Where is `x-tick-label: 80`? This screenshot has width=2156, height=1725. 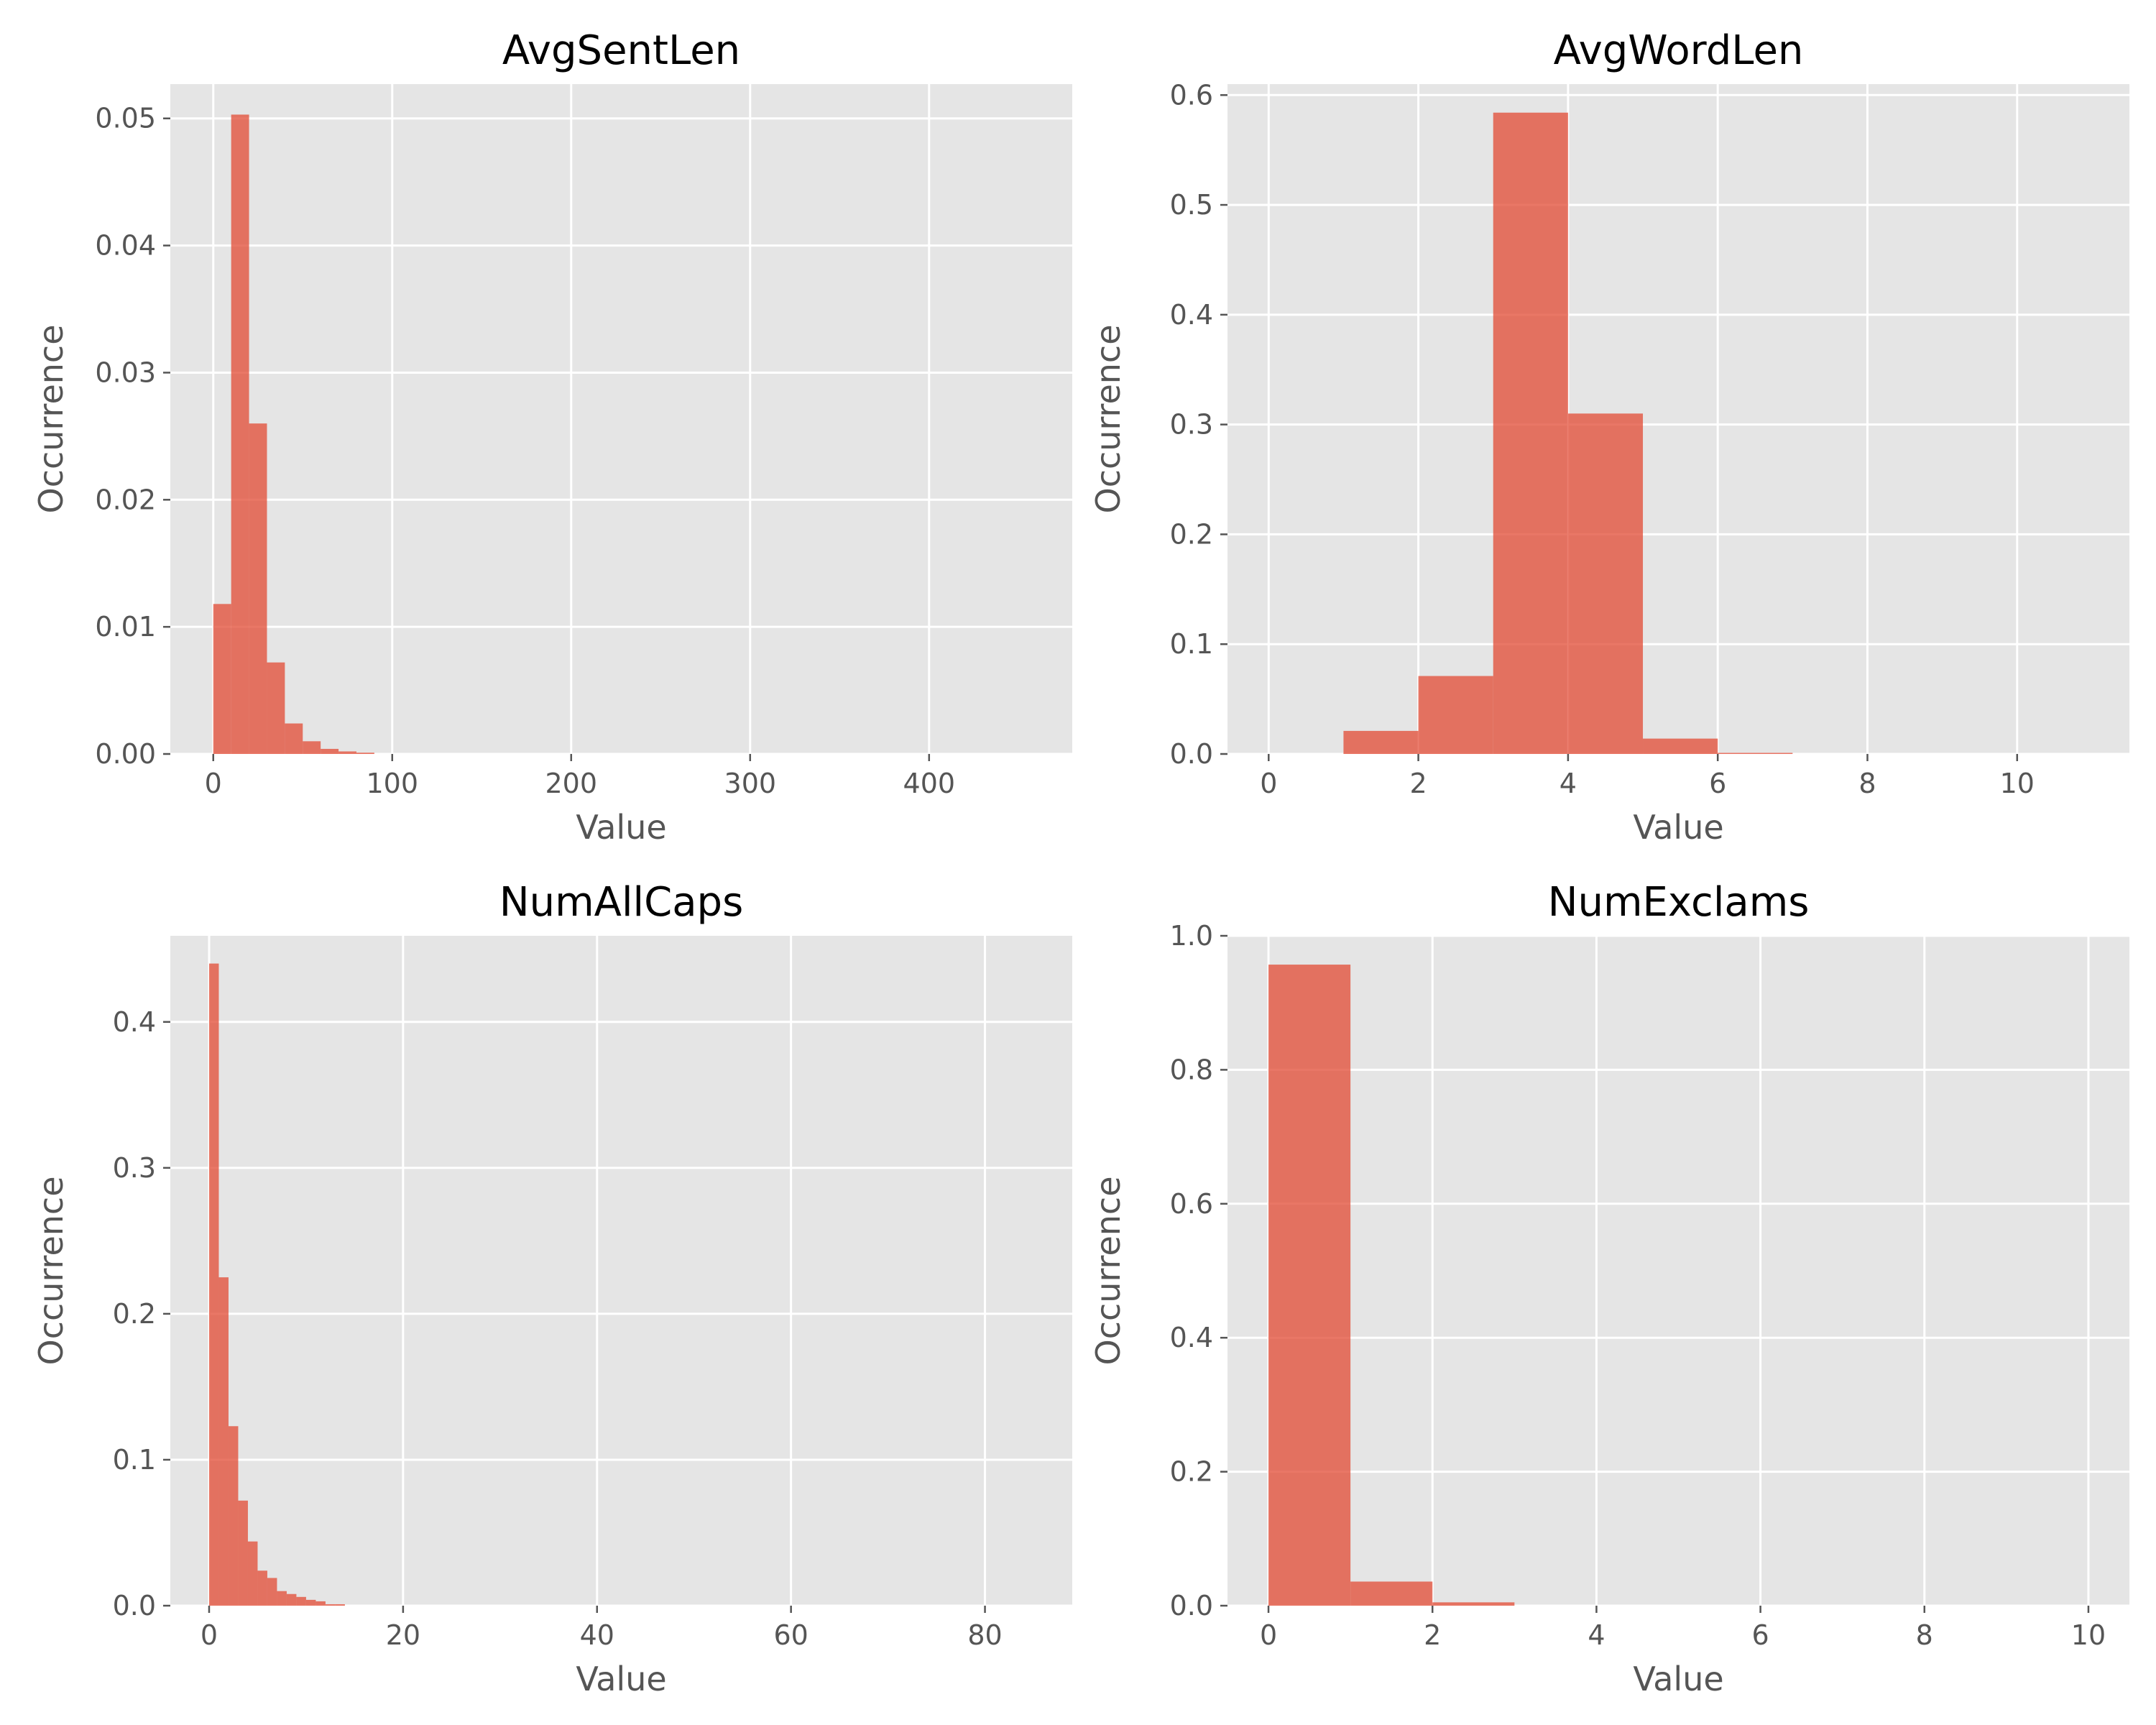 x-tick-label: 80 is located at coordinates (984, 1635).